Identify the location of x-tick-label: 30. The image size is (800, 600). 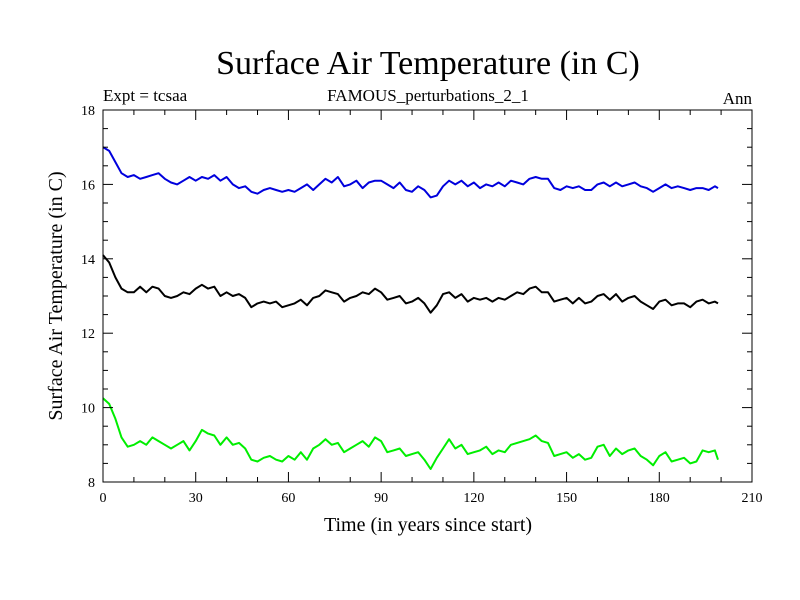
(196, 498).